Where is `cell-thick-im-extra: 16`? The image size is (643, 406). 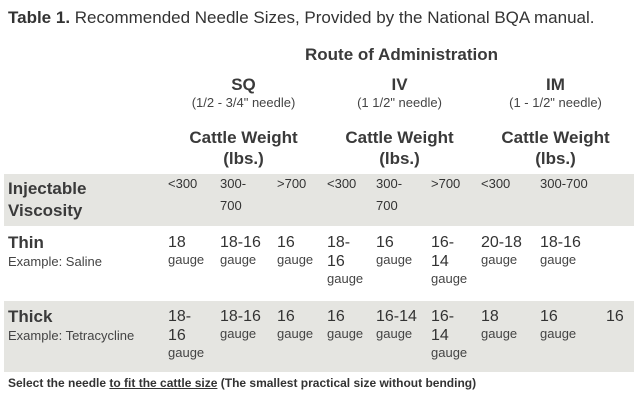 cell-thick-im-extra: 16 is located at coordinates (615, 316).